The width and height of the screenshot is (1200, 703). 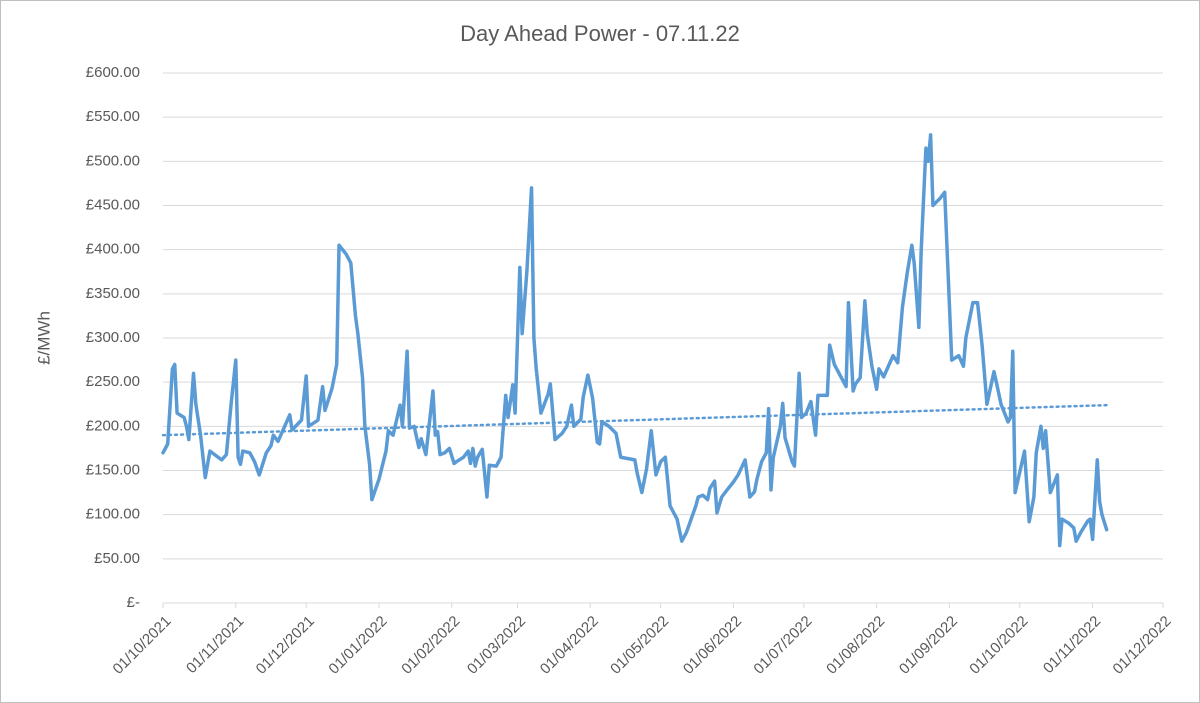 What do you see at coordinates (113, 425) in the screenshot?
I see `y-tick-label: £200.00` at bounding box center [113, 425].